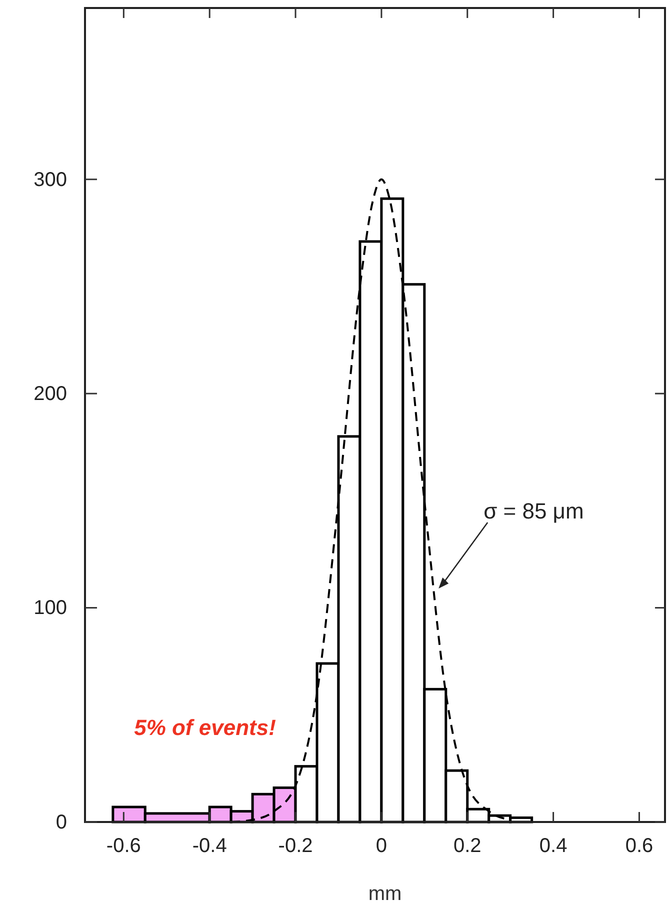 The height and width of the screenshot is (911, 669). I want to click on x-tick-label: -0.2, so click(295, 846).